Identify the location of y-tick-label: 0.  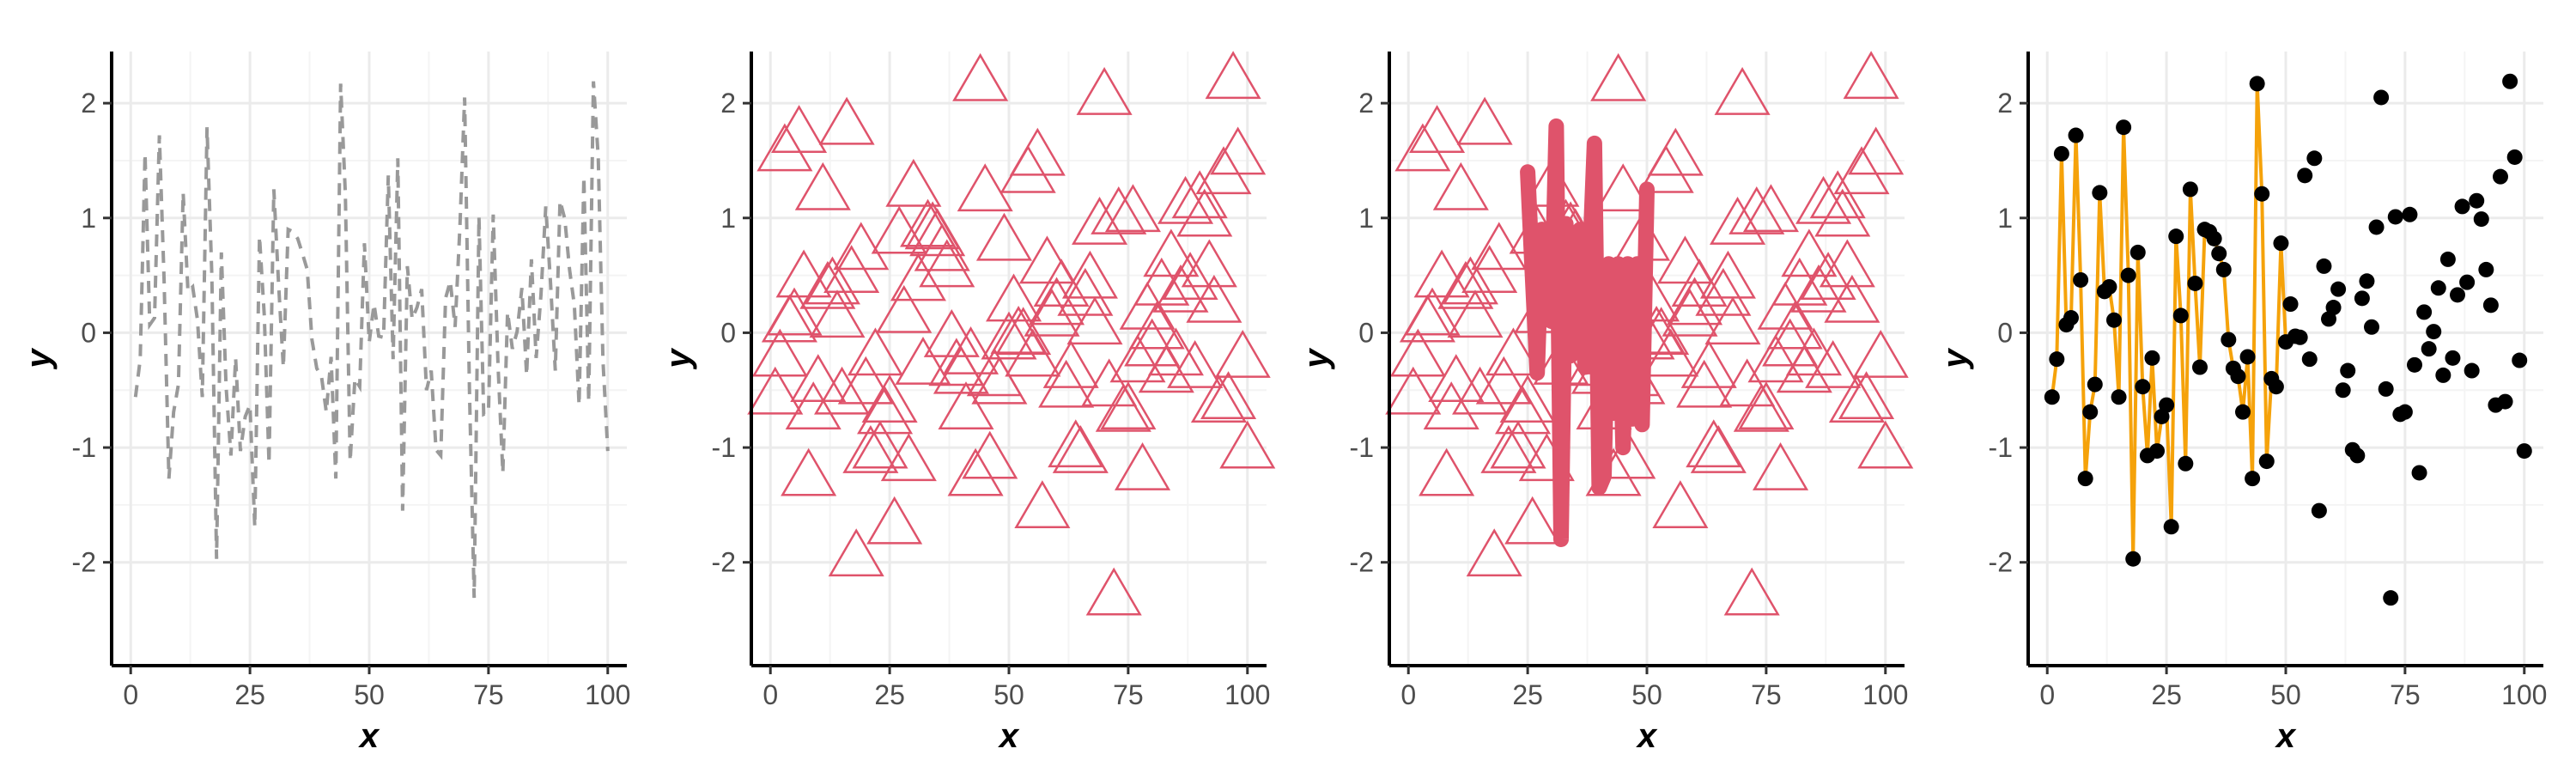
(728, 332).